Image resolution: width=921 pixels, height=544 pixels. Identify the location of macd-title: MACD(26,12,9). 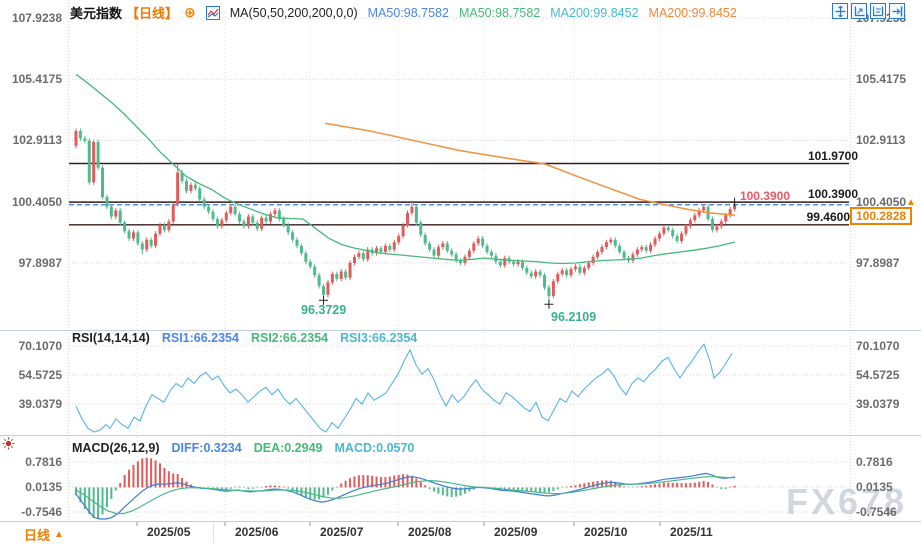
(116, 448).